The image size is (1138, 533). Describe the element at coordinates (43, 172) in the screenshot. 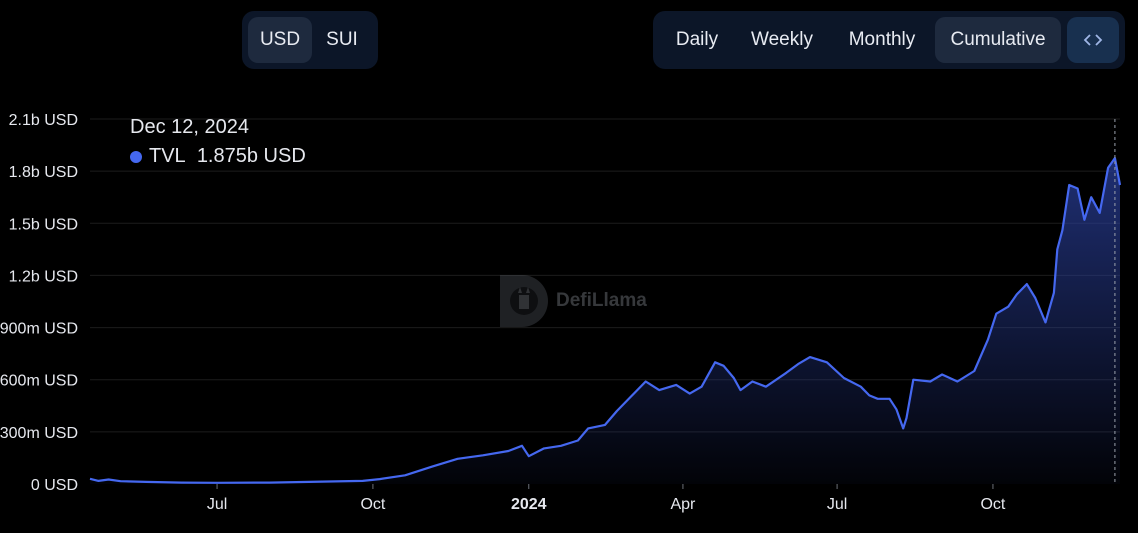

I see `y-tick-label: 1.8b USD` at that location.